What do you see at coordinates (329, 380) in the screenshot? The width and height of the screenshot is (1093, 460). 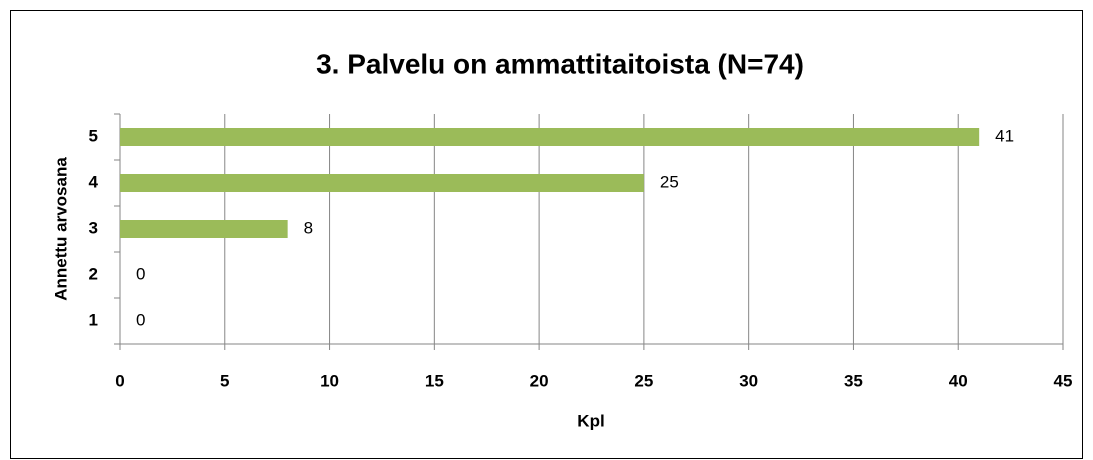 I see `x-tick-label: 10` at bounding box center [329, 380].